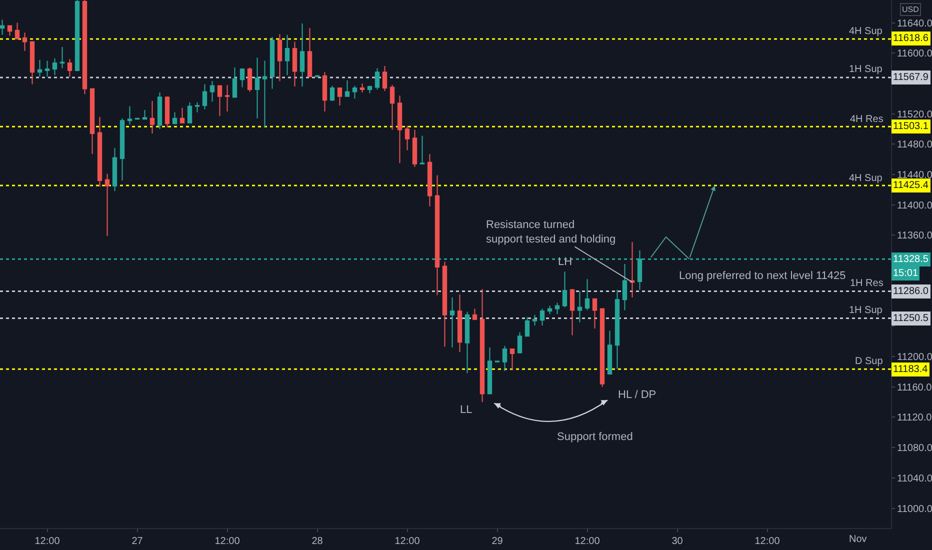  I want to click on y-tick-label: 11440.0, so click(914, 175).